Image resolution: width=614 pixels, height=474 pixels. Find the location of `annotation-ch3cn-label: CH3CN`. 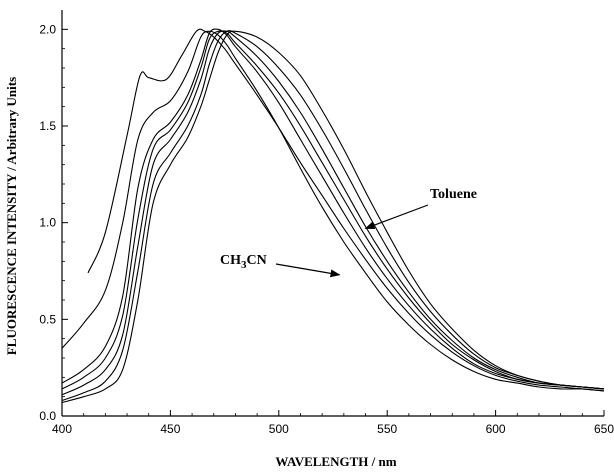

annotation-ch3cn-label: CH3CN is located at coordinates (243, 262).